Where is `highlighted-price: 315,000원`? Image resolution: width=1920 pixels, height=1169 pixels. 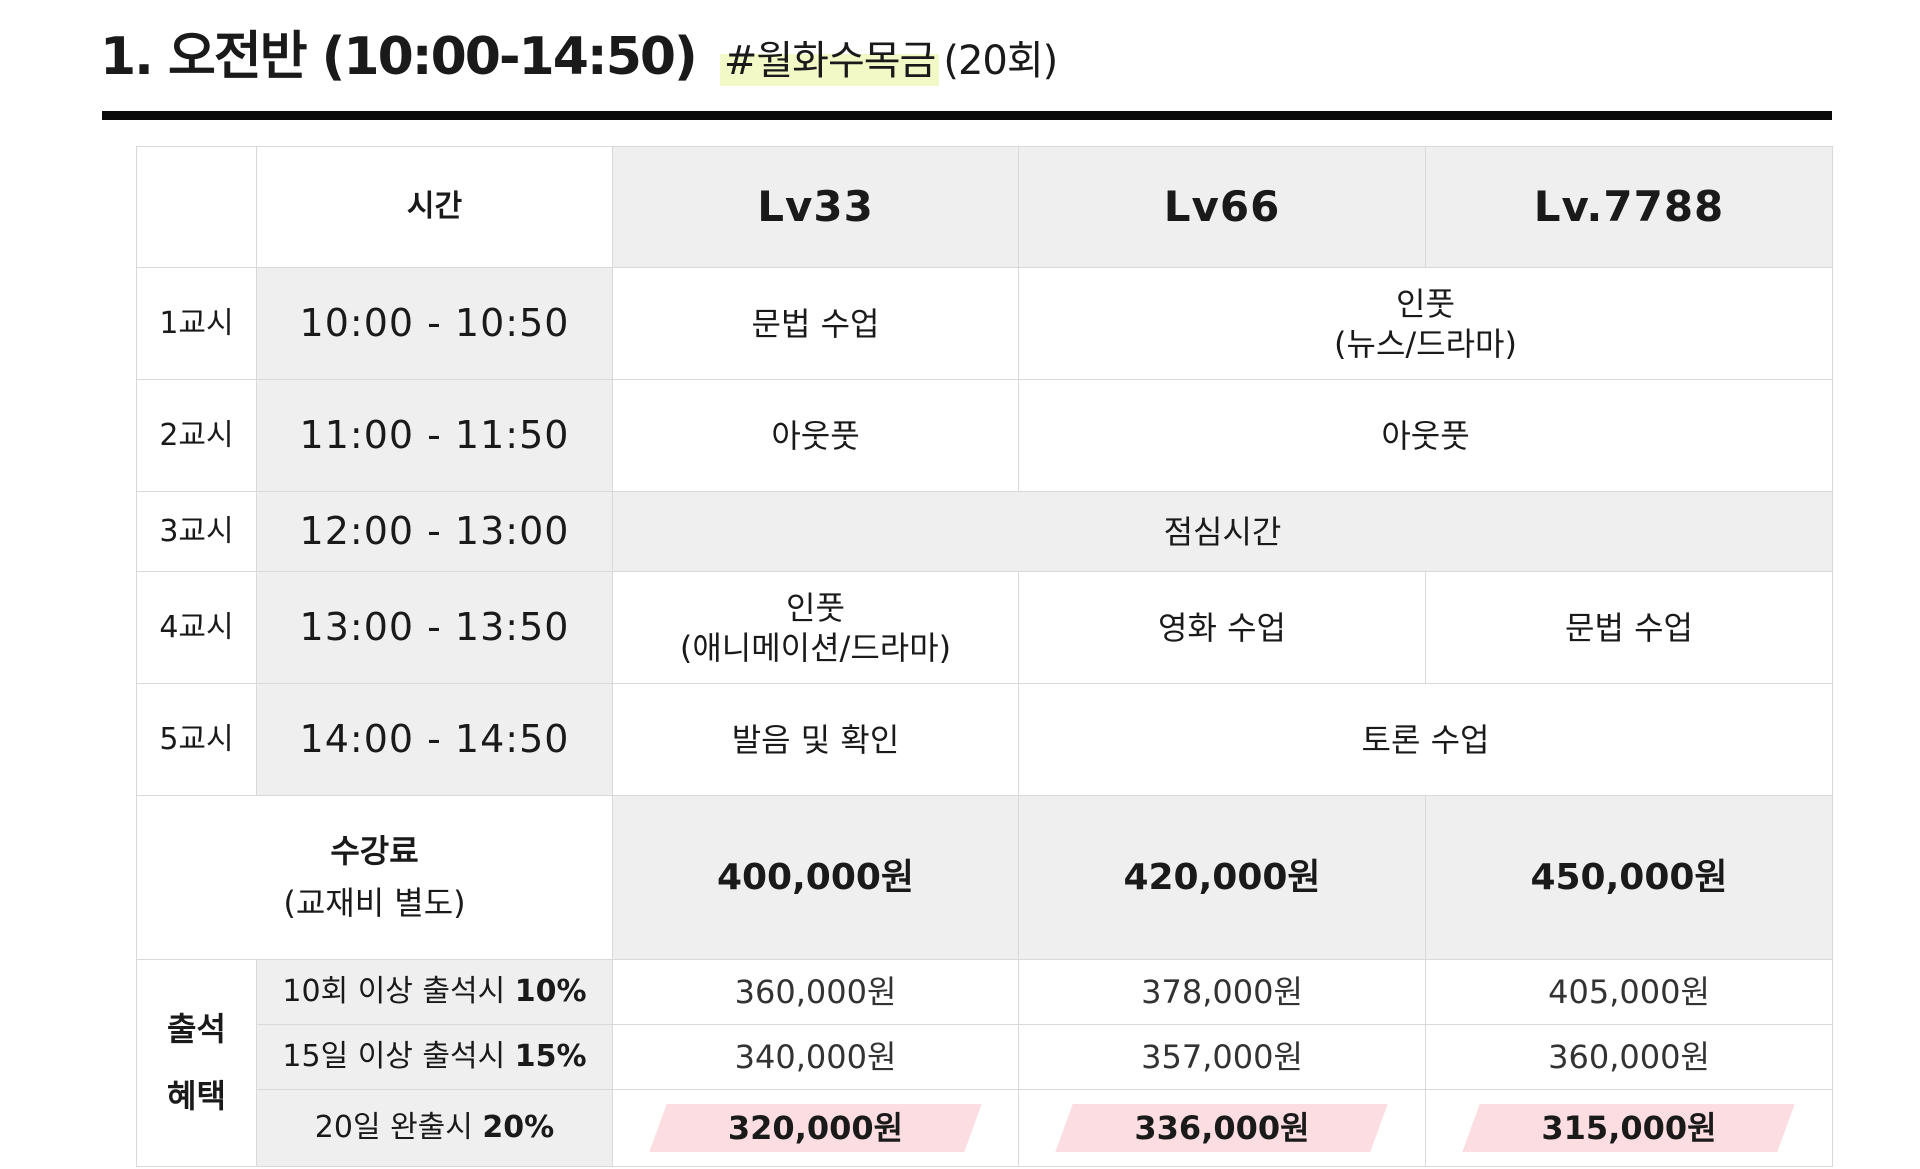 highlighted-price: 315,000원 is located at coordinates (1628, 1128).